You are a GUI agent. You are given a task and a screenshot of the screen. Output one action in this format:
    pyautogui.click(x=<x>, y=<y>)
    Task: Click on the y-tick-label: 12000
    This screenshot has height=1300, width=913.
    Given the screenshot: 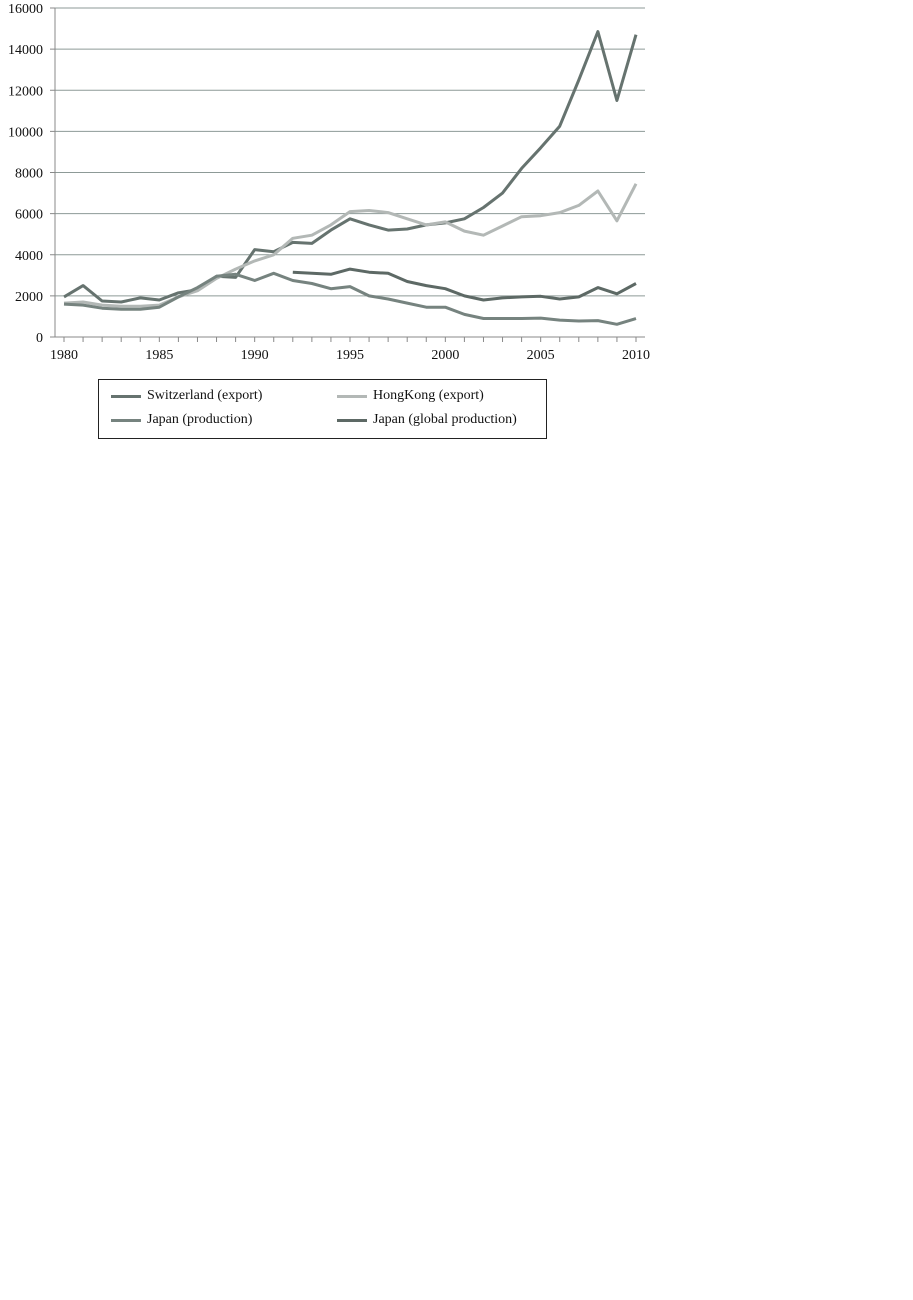 What is the action you would take?
    pyautogui.click(x=25, y=91)
    